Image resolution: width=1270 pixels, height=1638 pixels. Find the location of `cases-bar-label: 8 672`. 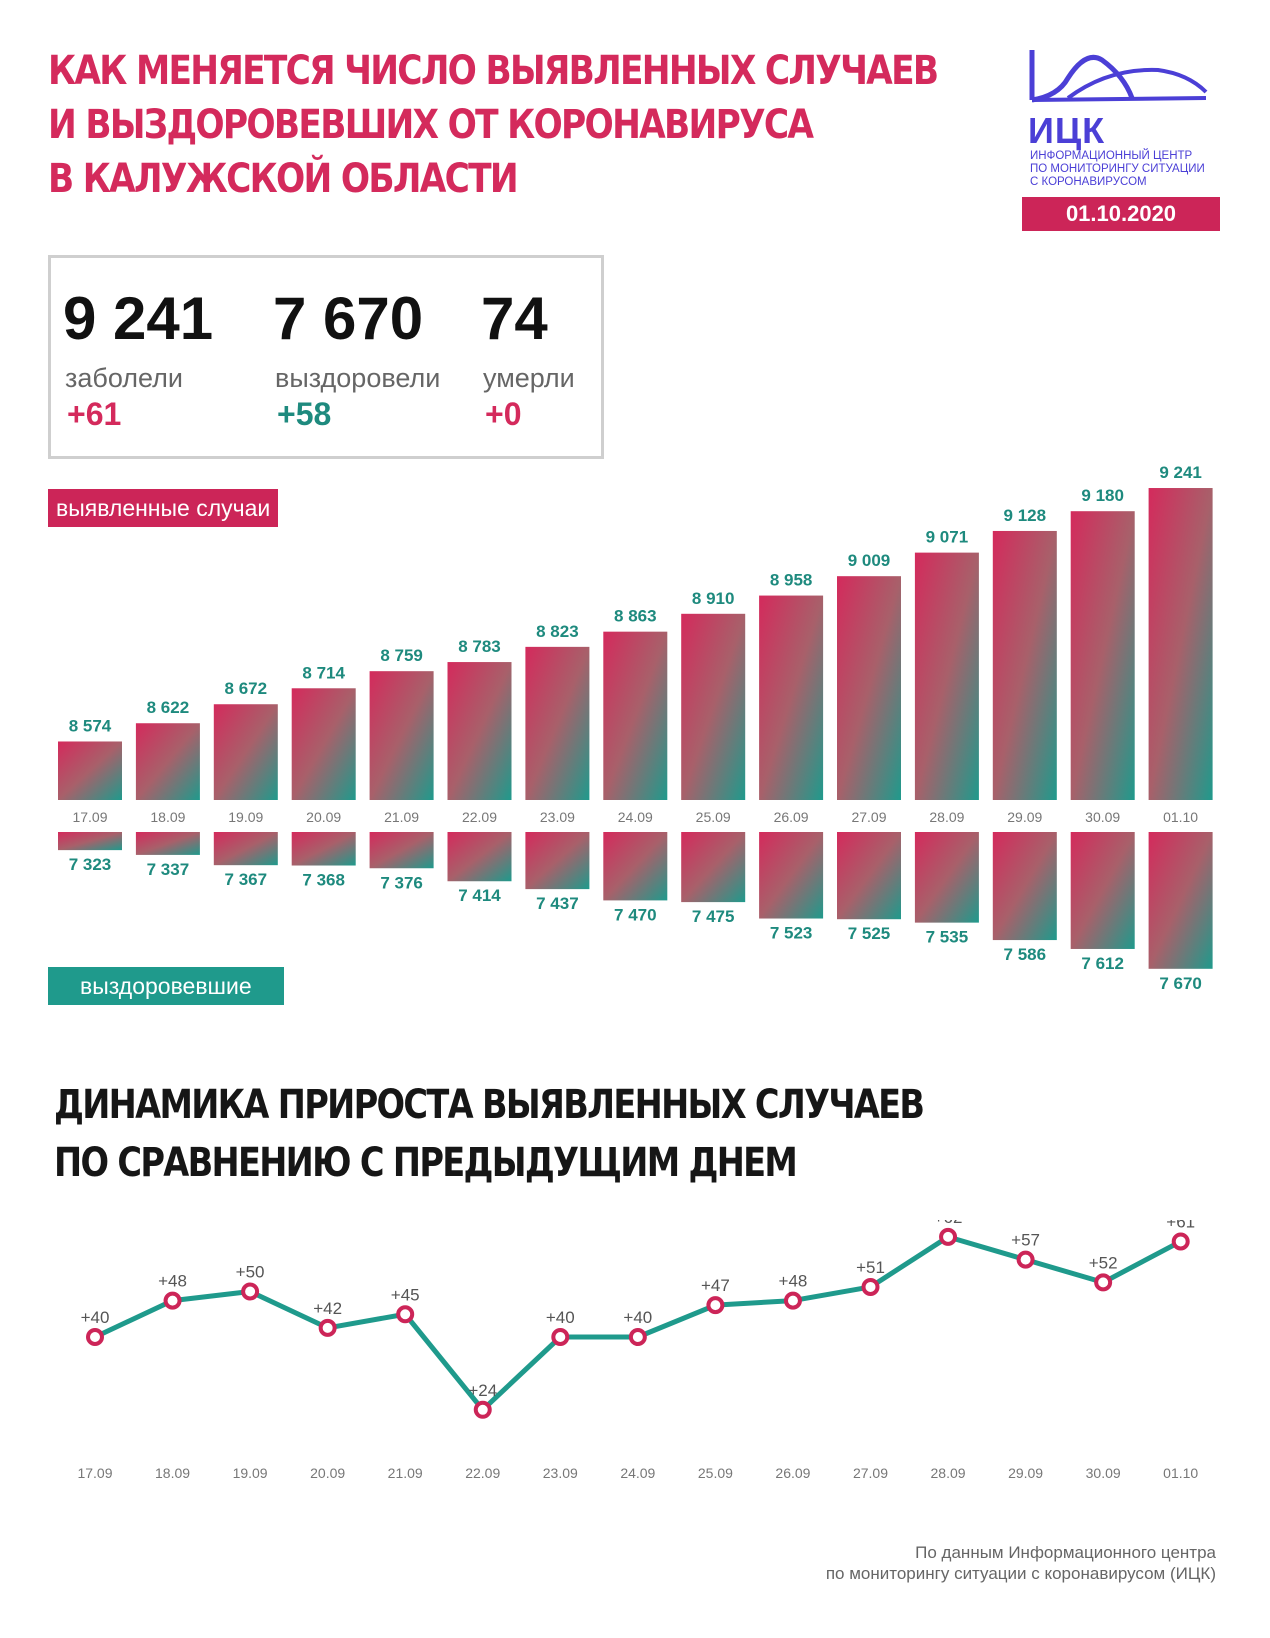

cases-bar-label: 8 672 is located at coordinates (246, 688).